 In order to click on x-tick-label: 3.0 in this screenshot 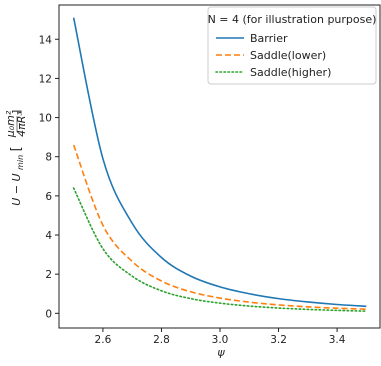, I will do `click(220, 340)`.